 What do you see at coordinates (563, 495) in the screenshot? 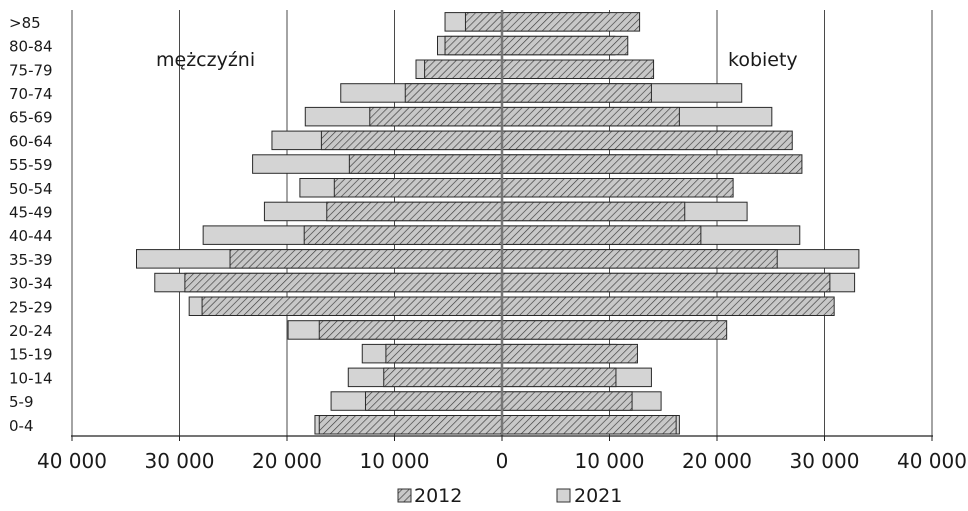
I see `legend-swatch-2021` at bounding box center [563, 495].